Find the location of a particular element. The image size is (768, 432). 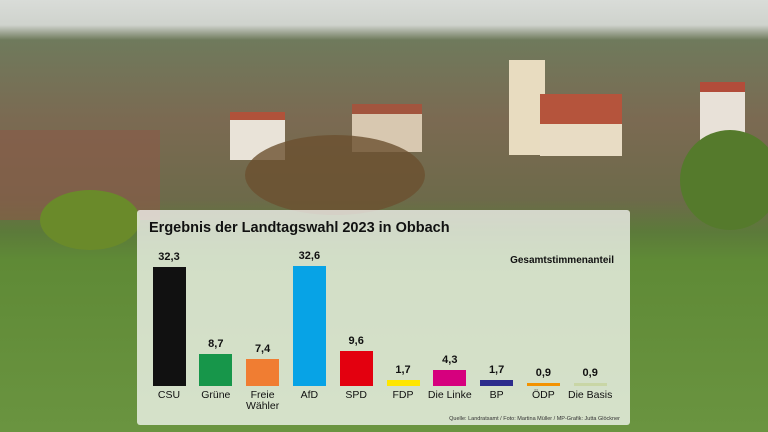

value-label: 32,6 is located at coordinates (309, 256).